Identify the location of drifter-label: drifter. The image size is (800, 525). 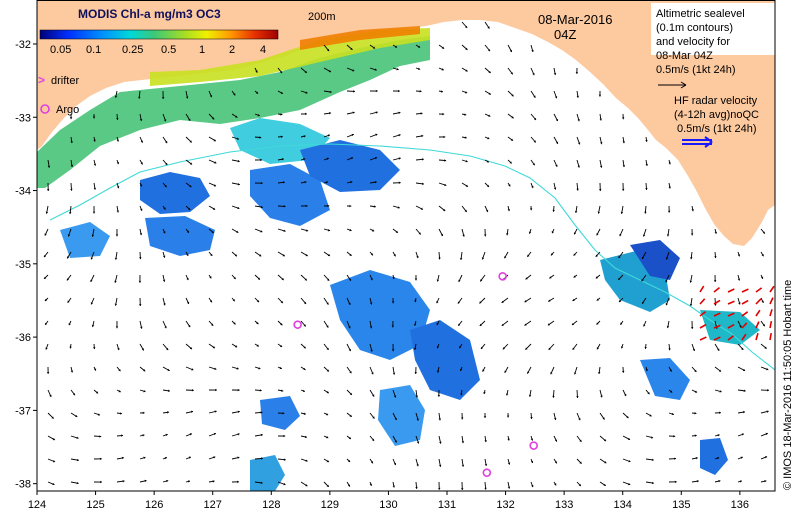
(65, 81).